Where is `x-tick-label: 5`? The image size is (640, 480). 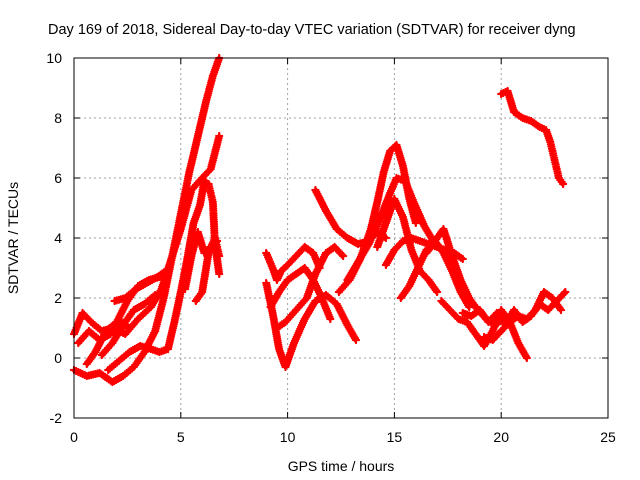 x-tick-label: 5 is located at coordinates (181, 437).